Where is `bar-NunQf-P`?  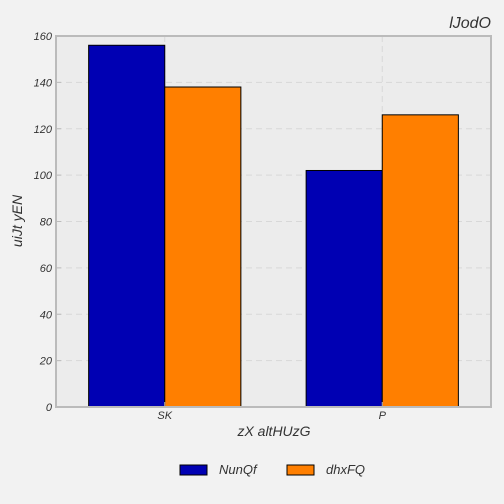
bar-NunQf-P is located at coordinates (344, 288).